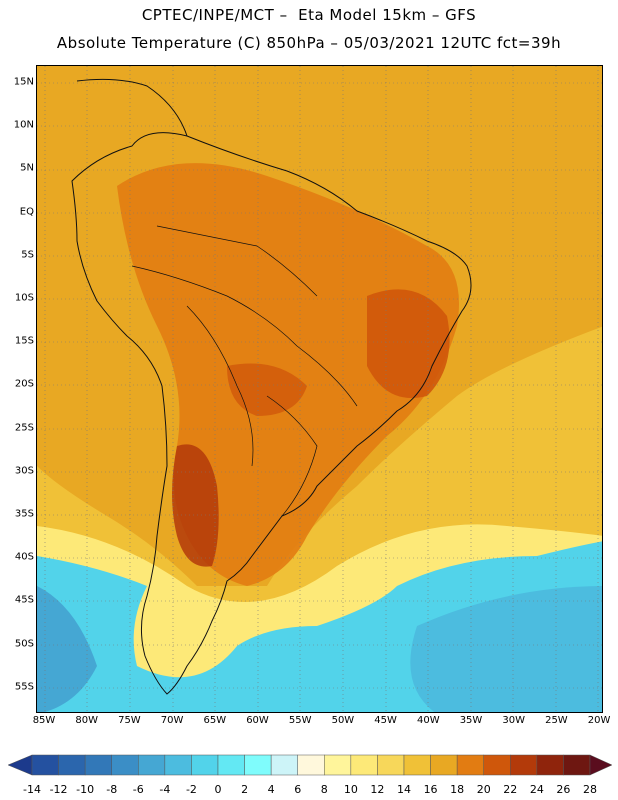  What do you see at coordinates (430, 789) in the screenshot?
I see `colorbar-tick-label: 16` at bounding box center [430, 789].